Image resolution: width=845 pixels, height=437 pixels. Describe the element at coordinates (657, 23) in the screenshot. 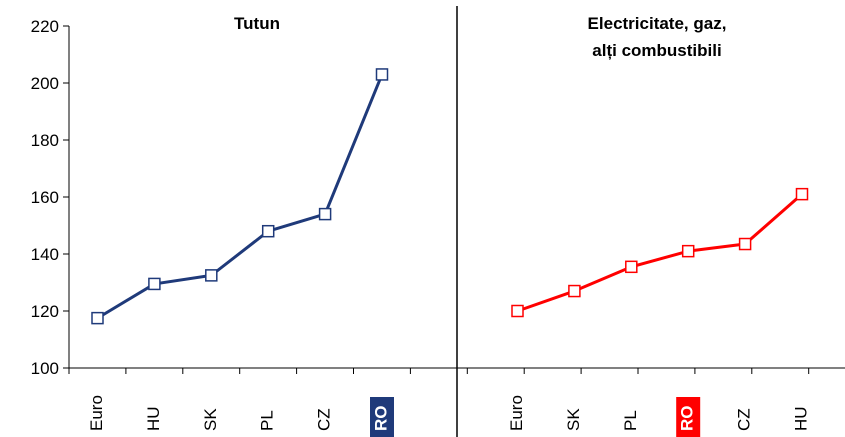

I see `chart-title-electricitate-line1: Electricitate, gaz,` at that location.